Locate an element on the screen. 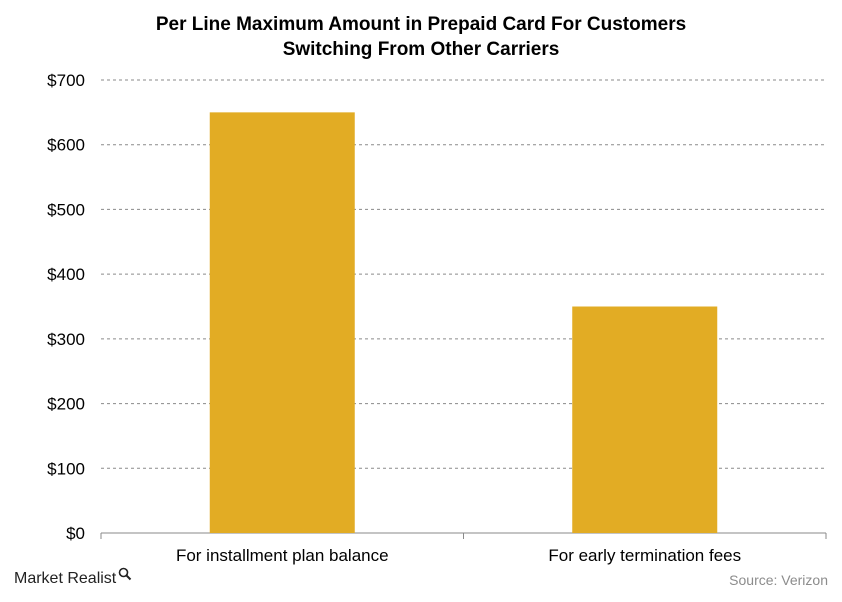 This screenshot has height=602, width=842. y-tick-label: $0 is located at coordinates (75, 533).